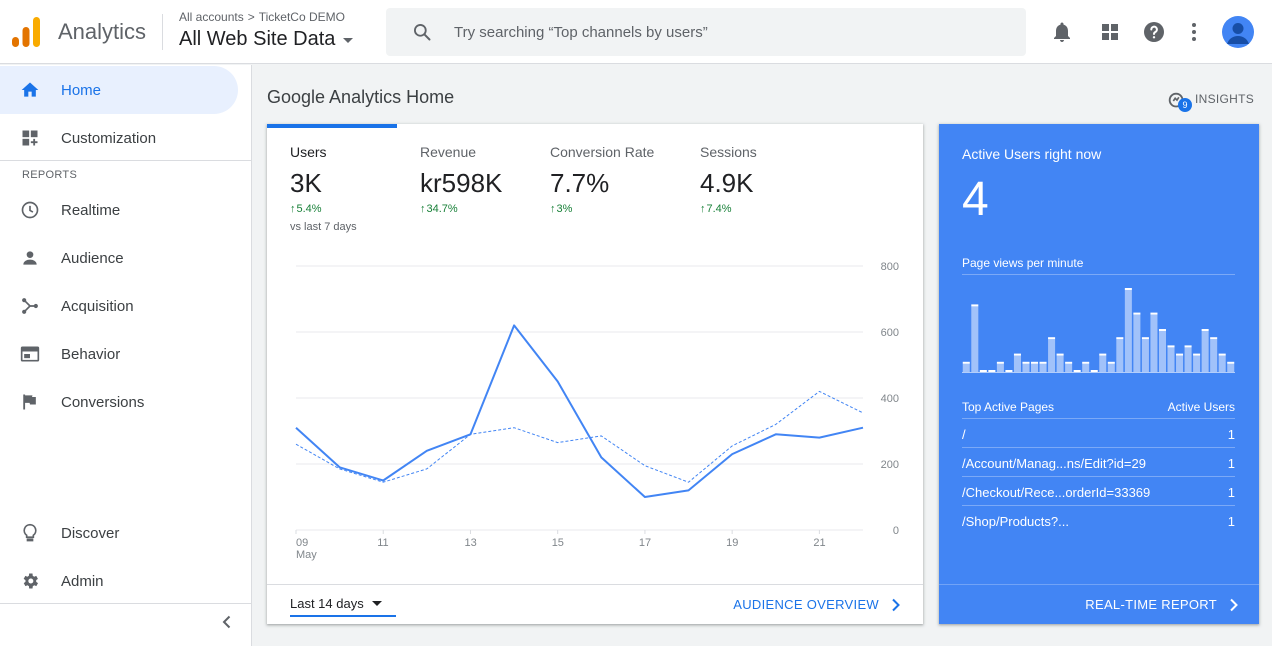  I want to click on sidebar-item-conversions: Conversions, so click(119, 402).